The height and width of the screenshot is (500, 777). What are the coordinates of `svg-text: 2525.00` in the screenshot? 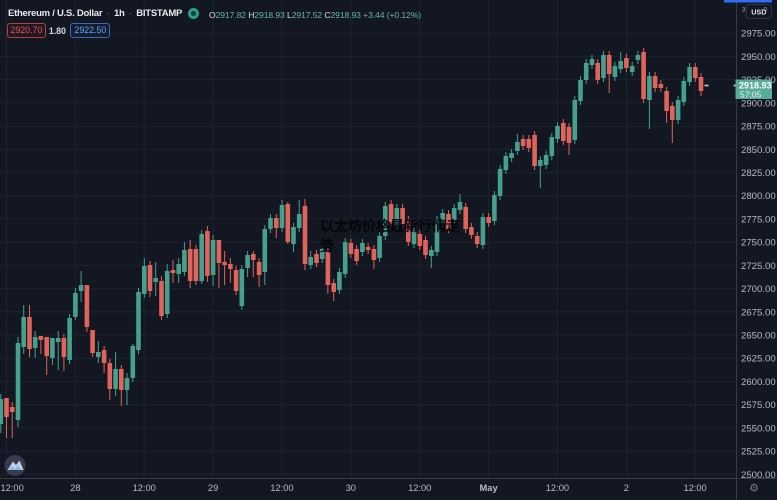 It's located at (758, 452).